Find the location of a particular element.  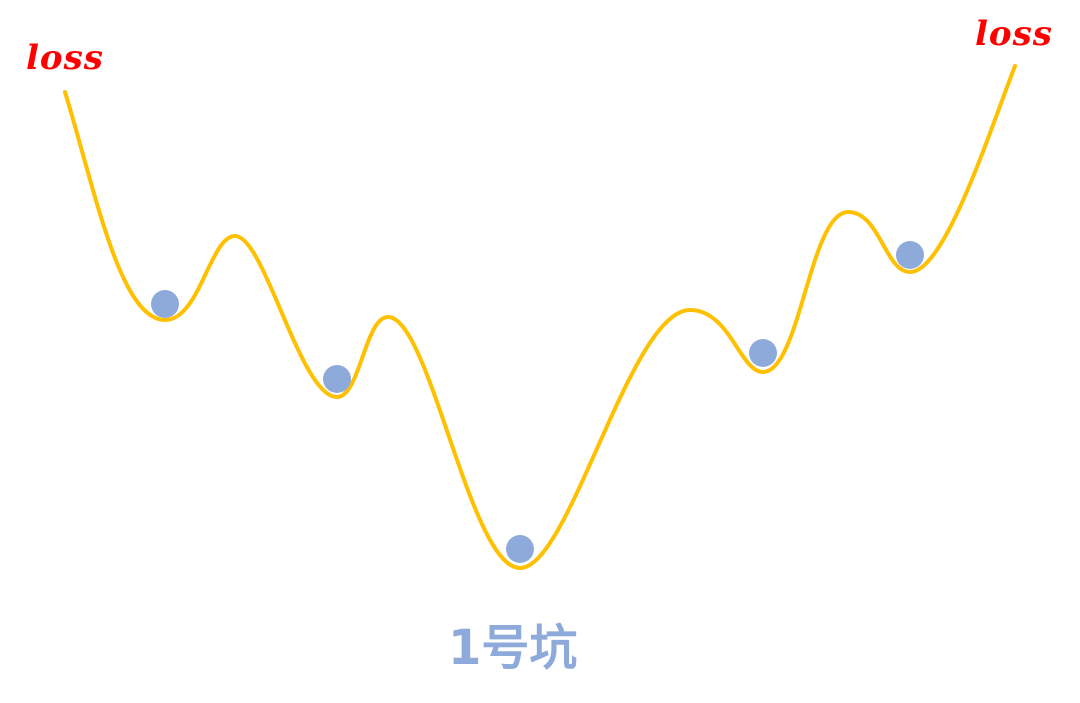

loss-label-left: loss is located at coordinates (65, 58).